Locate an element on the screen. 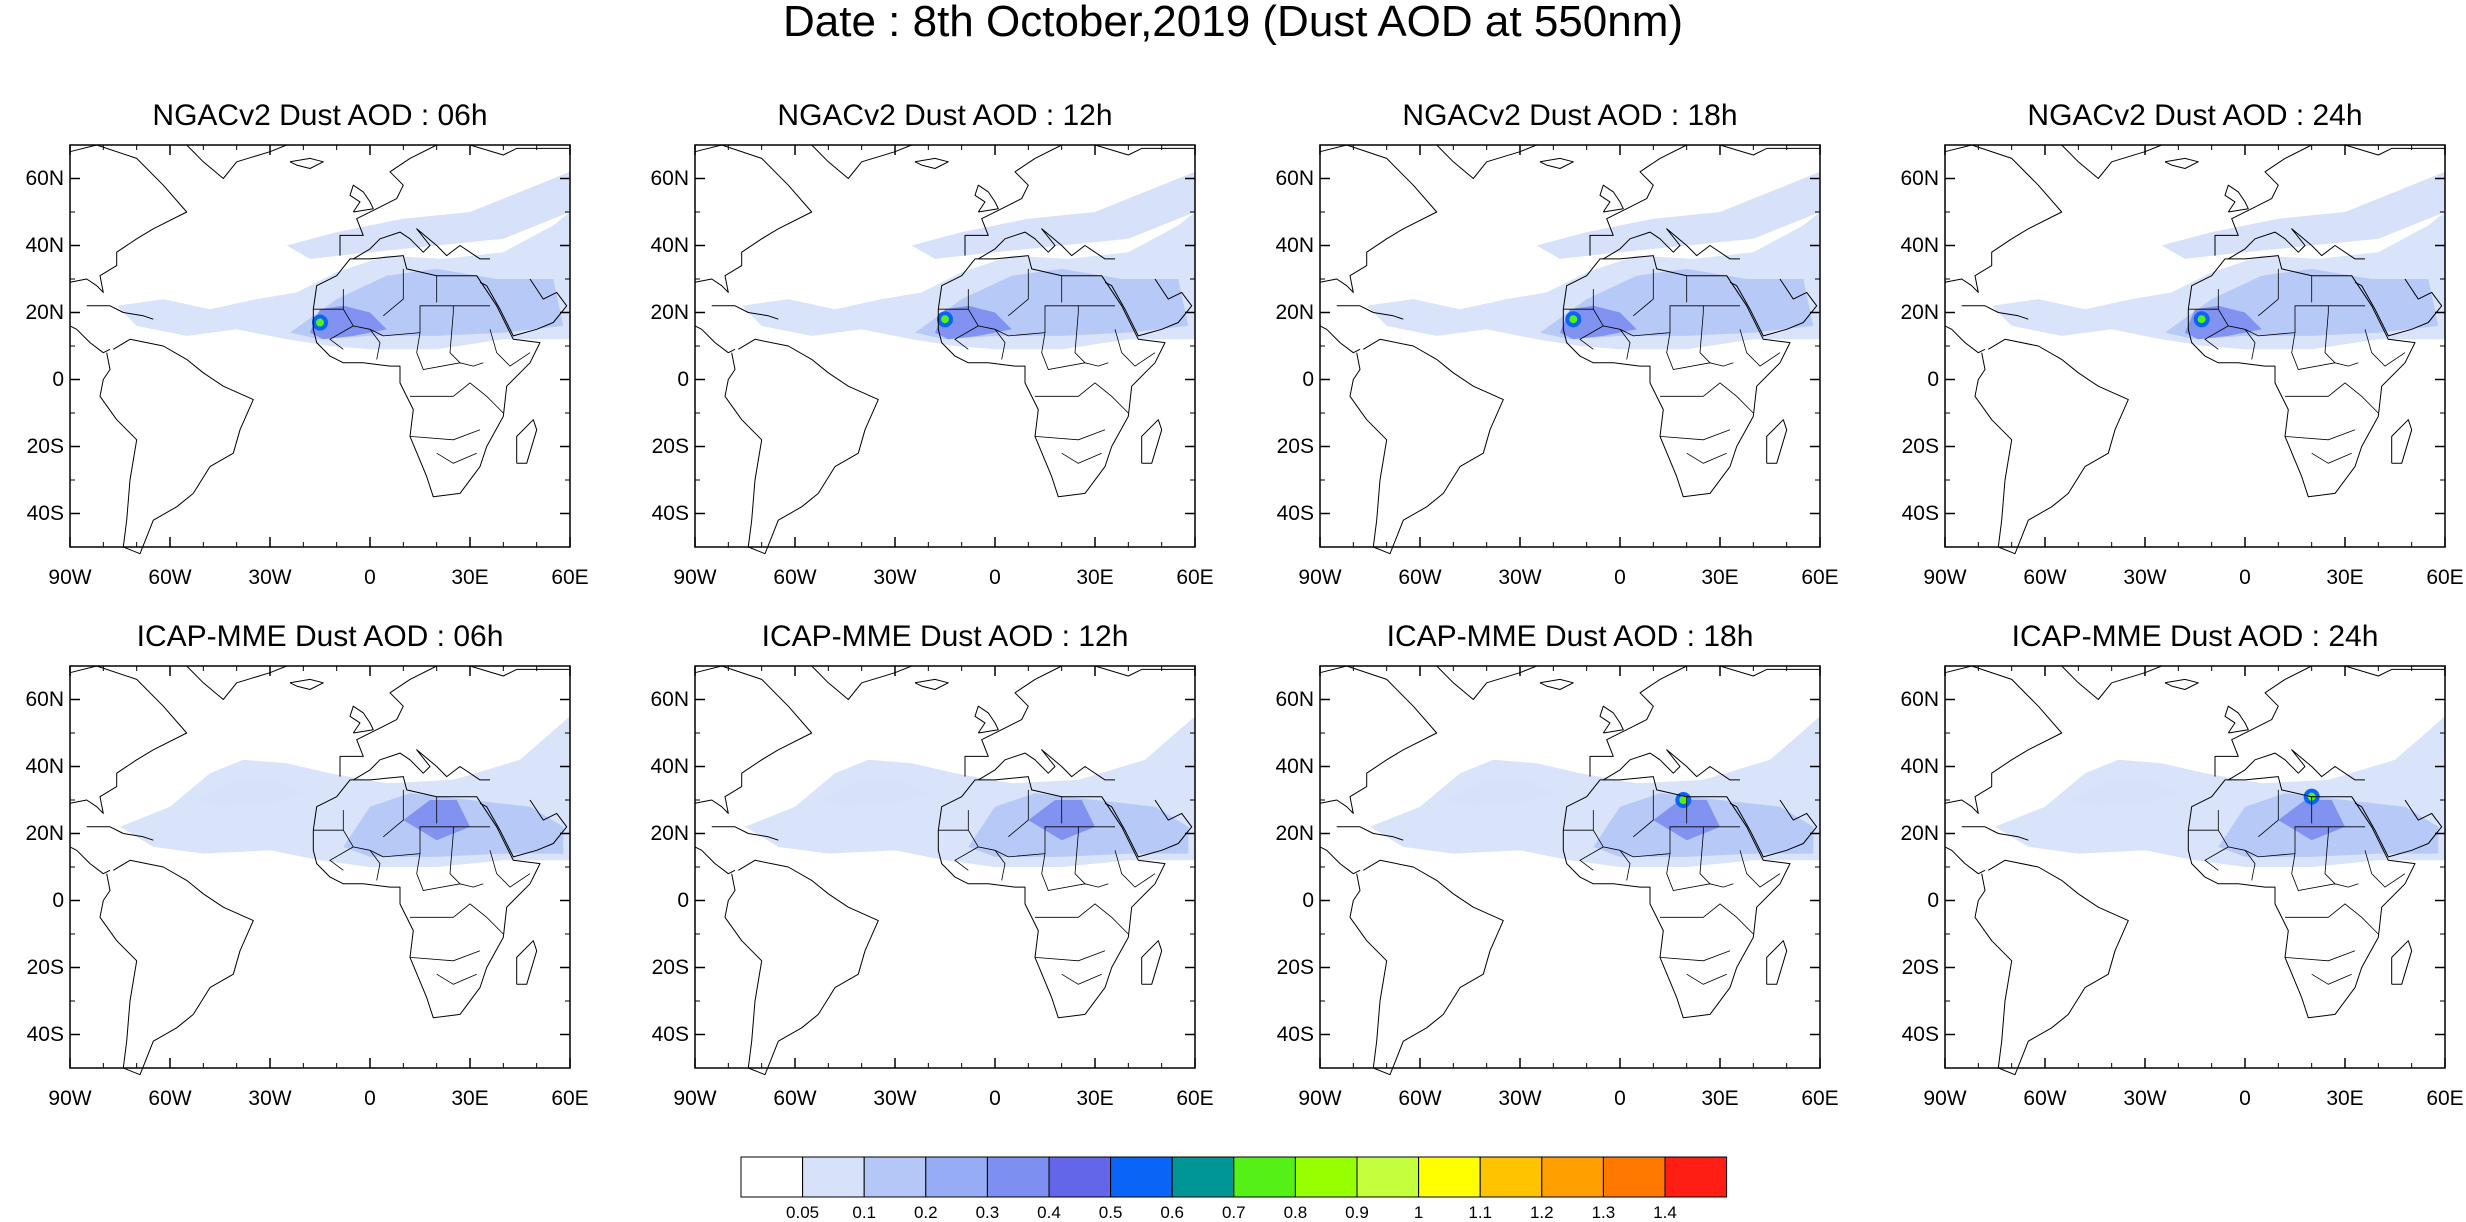 The image size is (2466, 1222). dust-plume-layer is located at coordinates (973, 322).